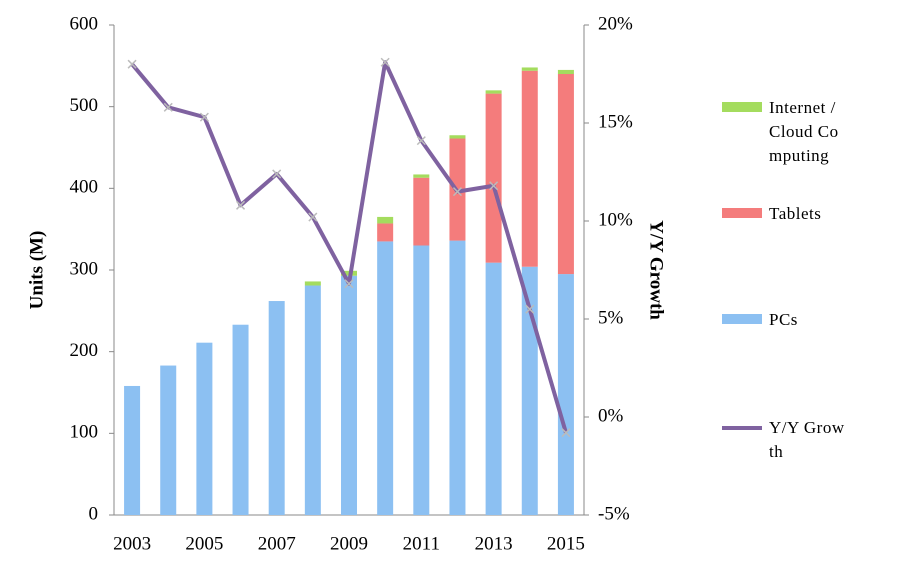 The width and height of the screenshot is (900, 567). I want to click on y-tick-label: 600, so click(84, 23).